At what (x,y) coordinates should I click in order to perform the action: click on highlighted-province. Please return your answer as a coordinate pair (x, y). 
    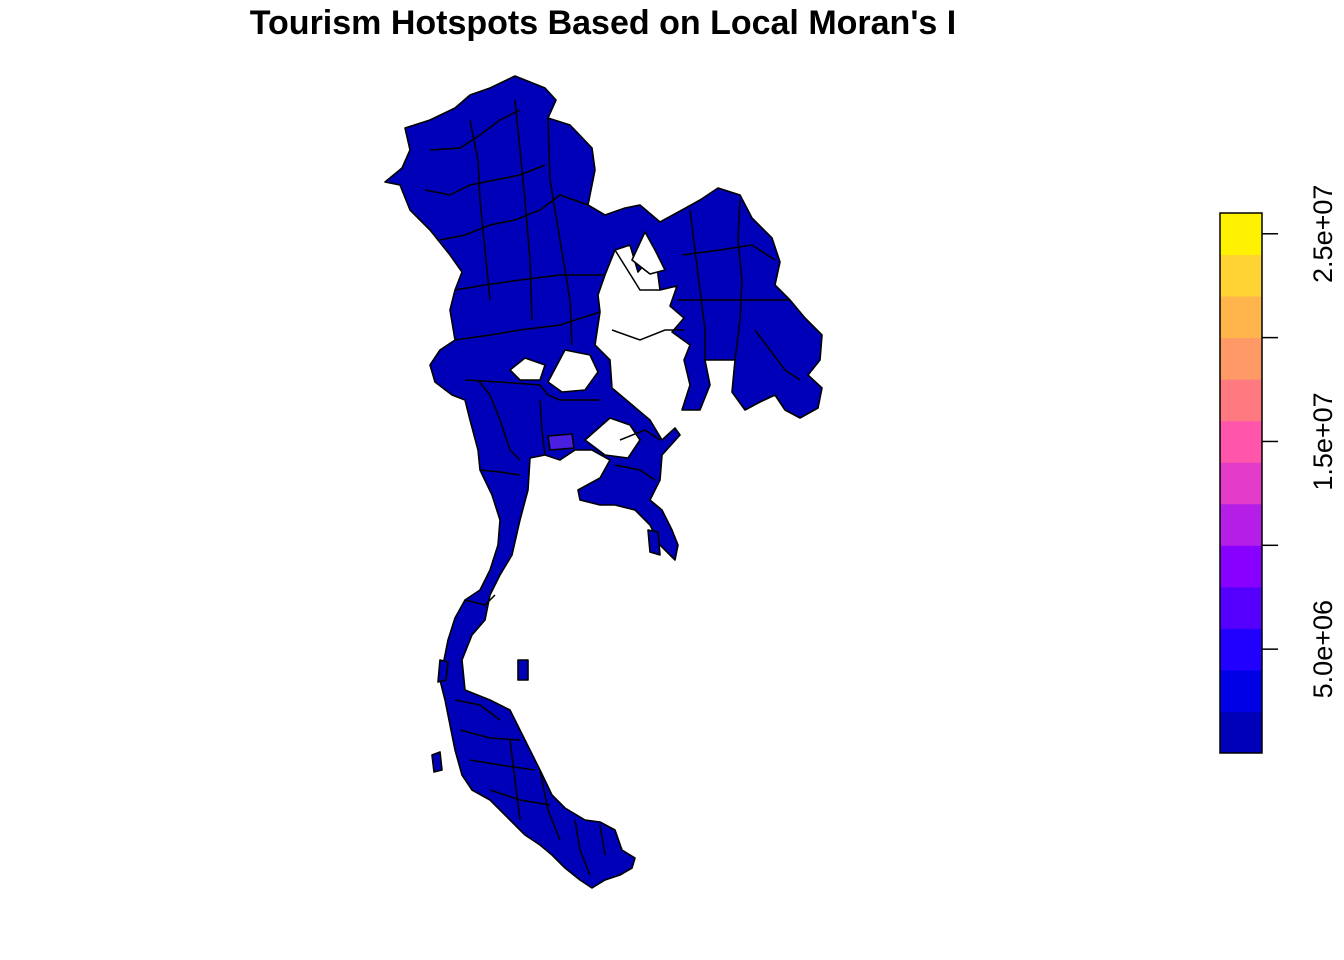
    Looking at the image, I should click on (561, 442).